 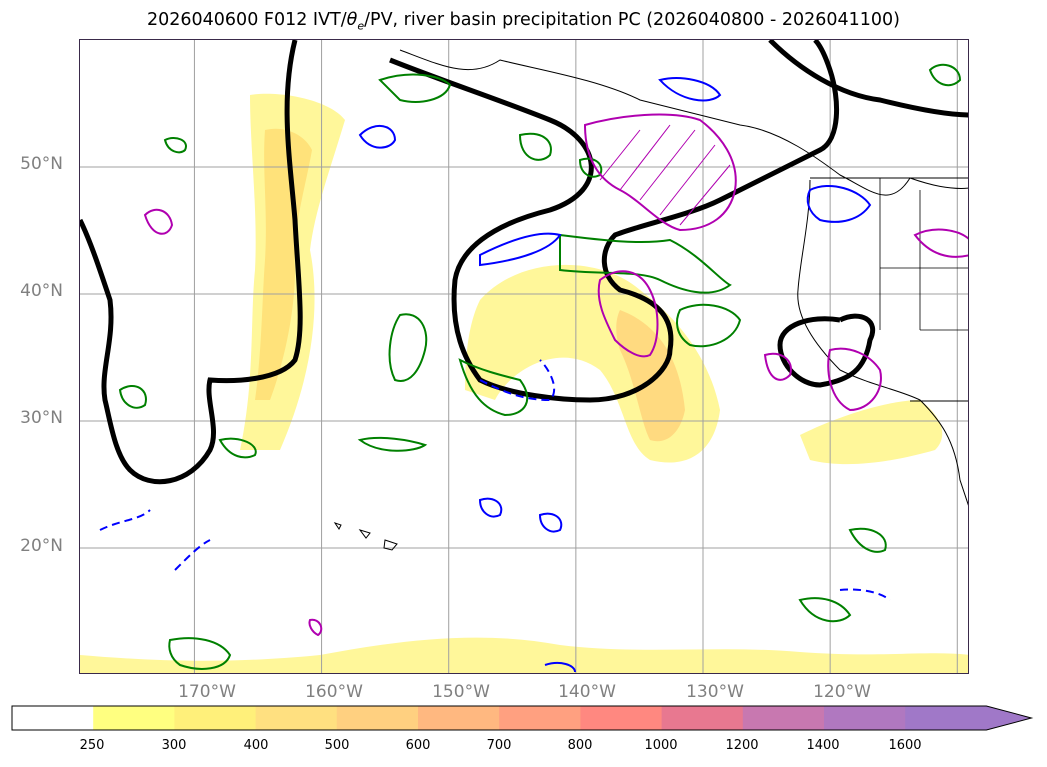 I want to click on precip-pc-hatch, so click(x=665, y=175).